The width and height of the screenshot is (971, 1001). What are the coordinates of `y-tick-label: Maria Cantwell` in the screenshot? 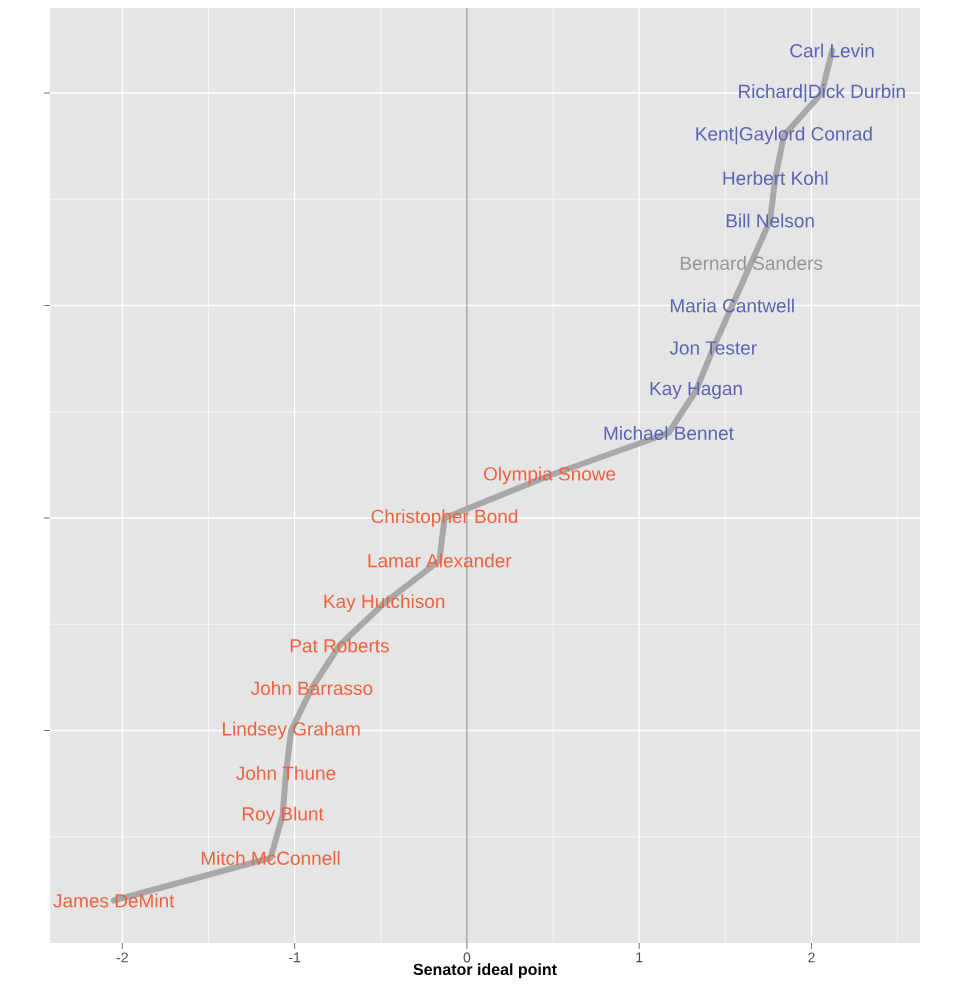 It's located at (732, 305).